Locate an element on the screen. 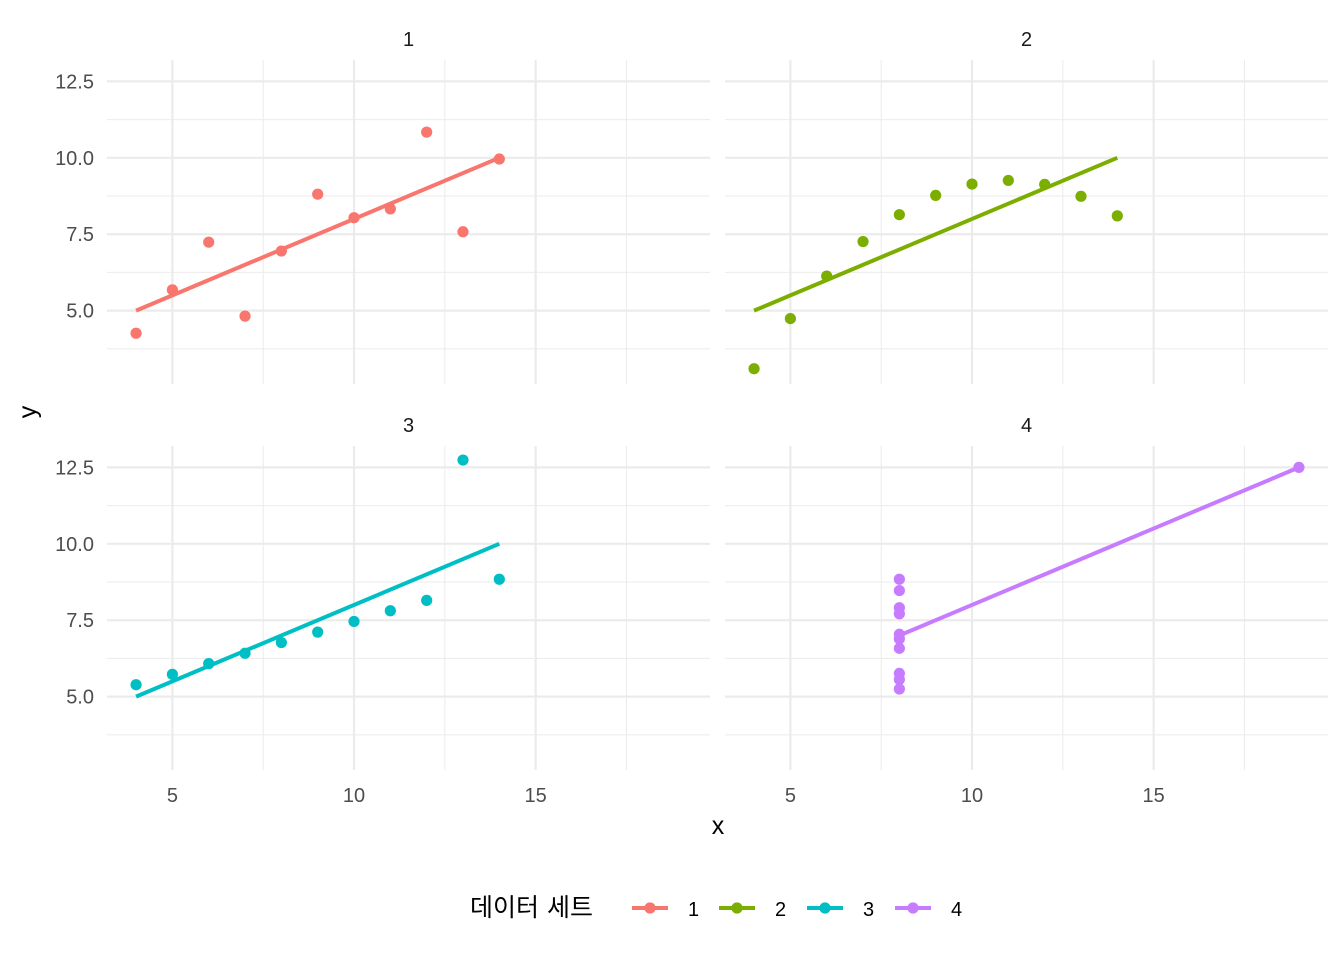 Image resolution: width=1344 pixels, height=960 pixels. legend-entry-4: 4 is located at coordinates (928, 910).